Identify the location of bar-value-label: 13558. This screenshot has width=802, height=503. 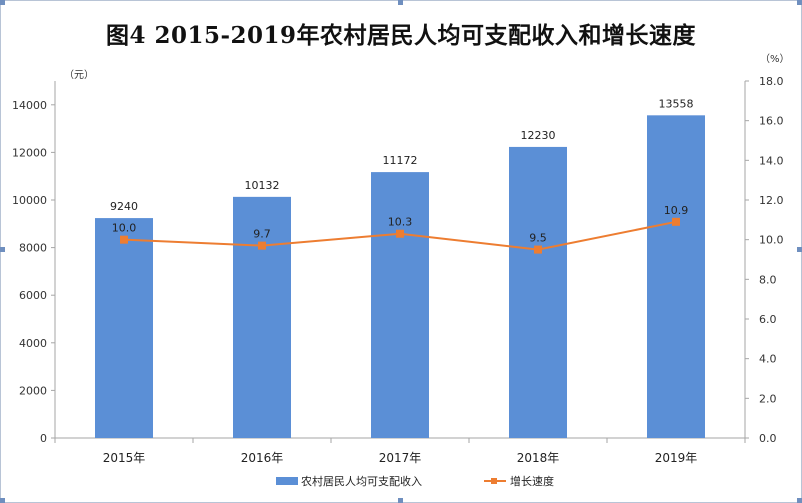
(676, 103).